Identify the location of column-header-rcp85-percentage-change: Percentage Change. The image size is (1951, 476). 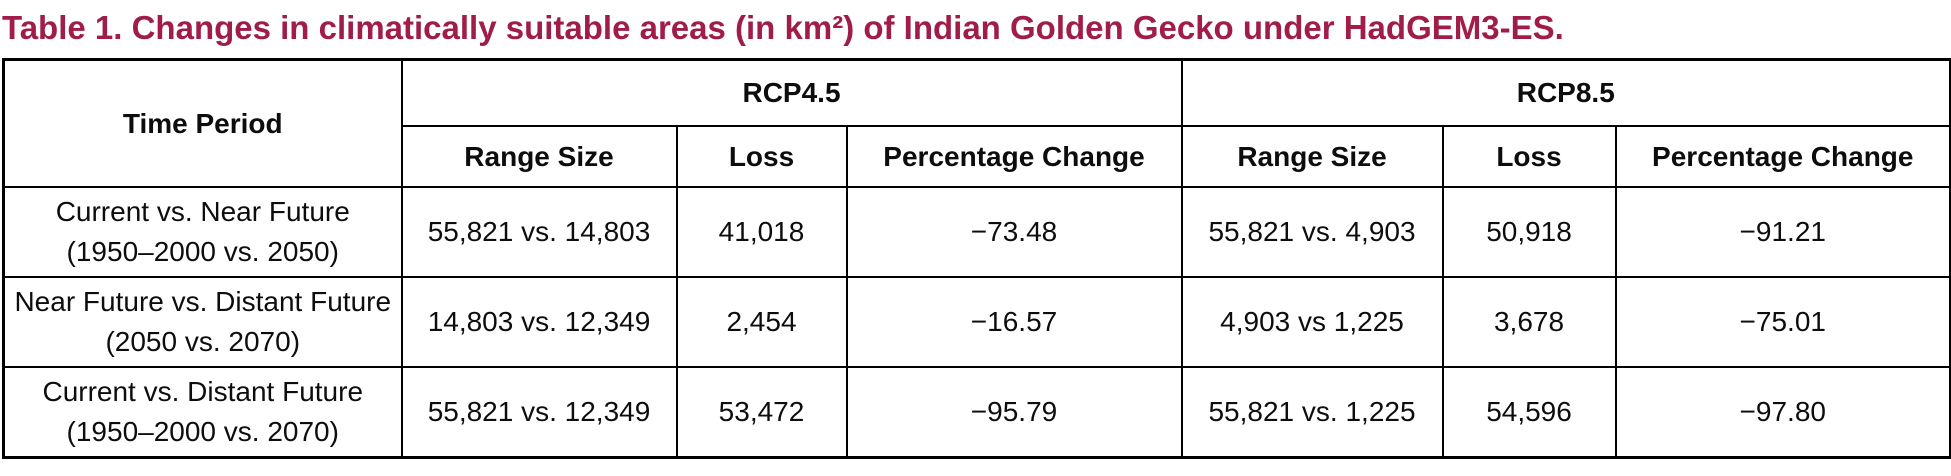
(1782, 156).